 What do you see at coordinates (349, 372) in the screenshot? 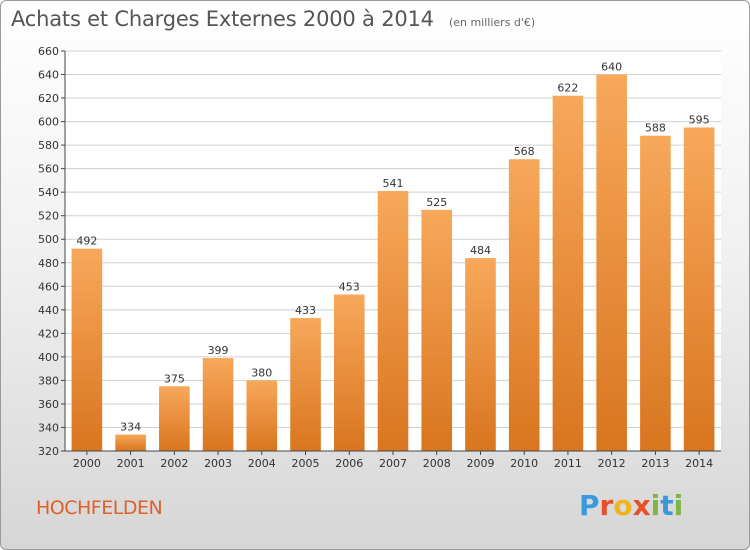
I see `bar-2006` at bounding box center [349, 372].